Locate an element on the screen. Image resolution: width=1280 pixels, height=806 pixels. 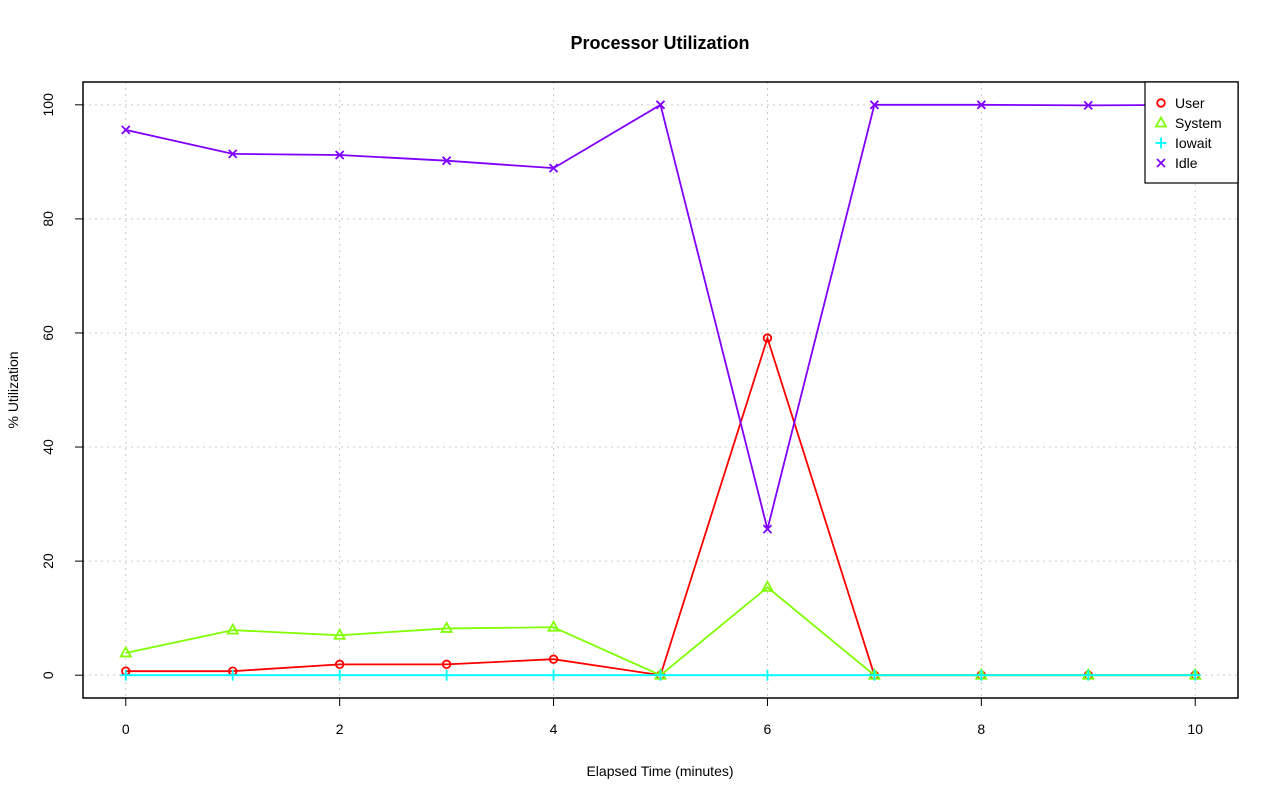
series-system is located at coordinates (660, 629).